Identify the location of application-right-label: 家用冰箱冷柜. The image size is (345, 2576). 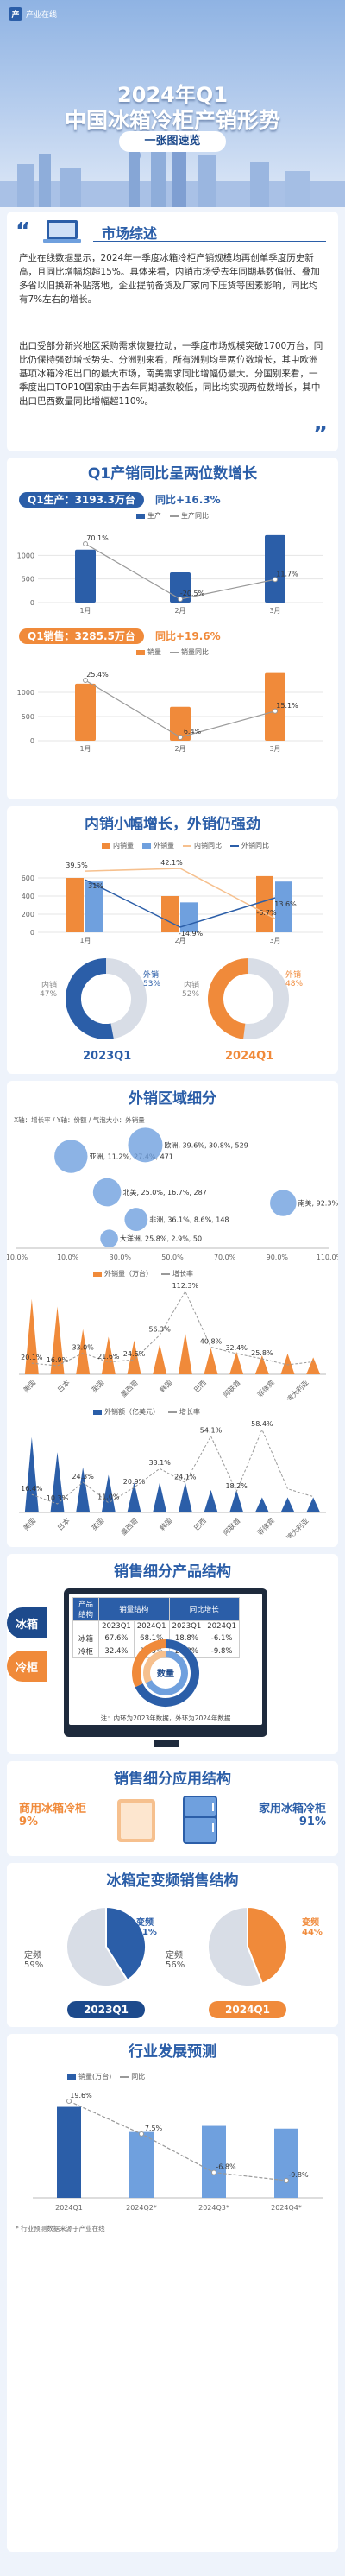
(292, 1809).